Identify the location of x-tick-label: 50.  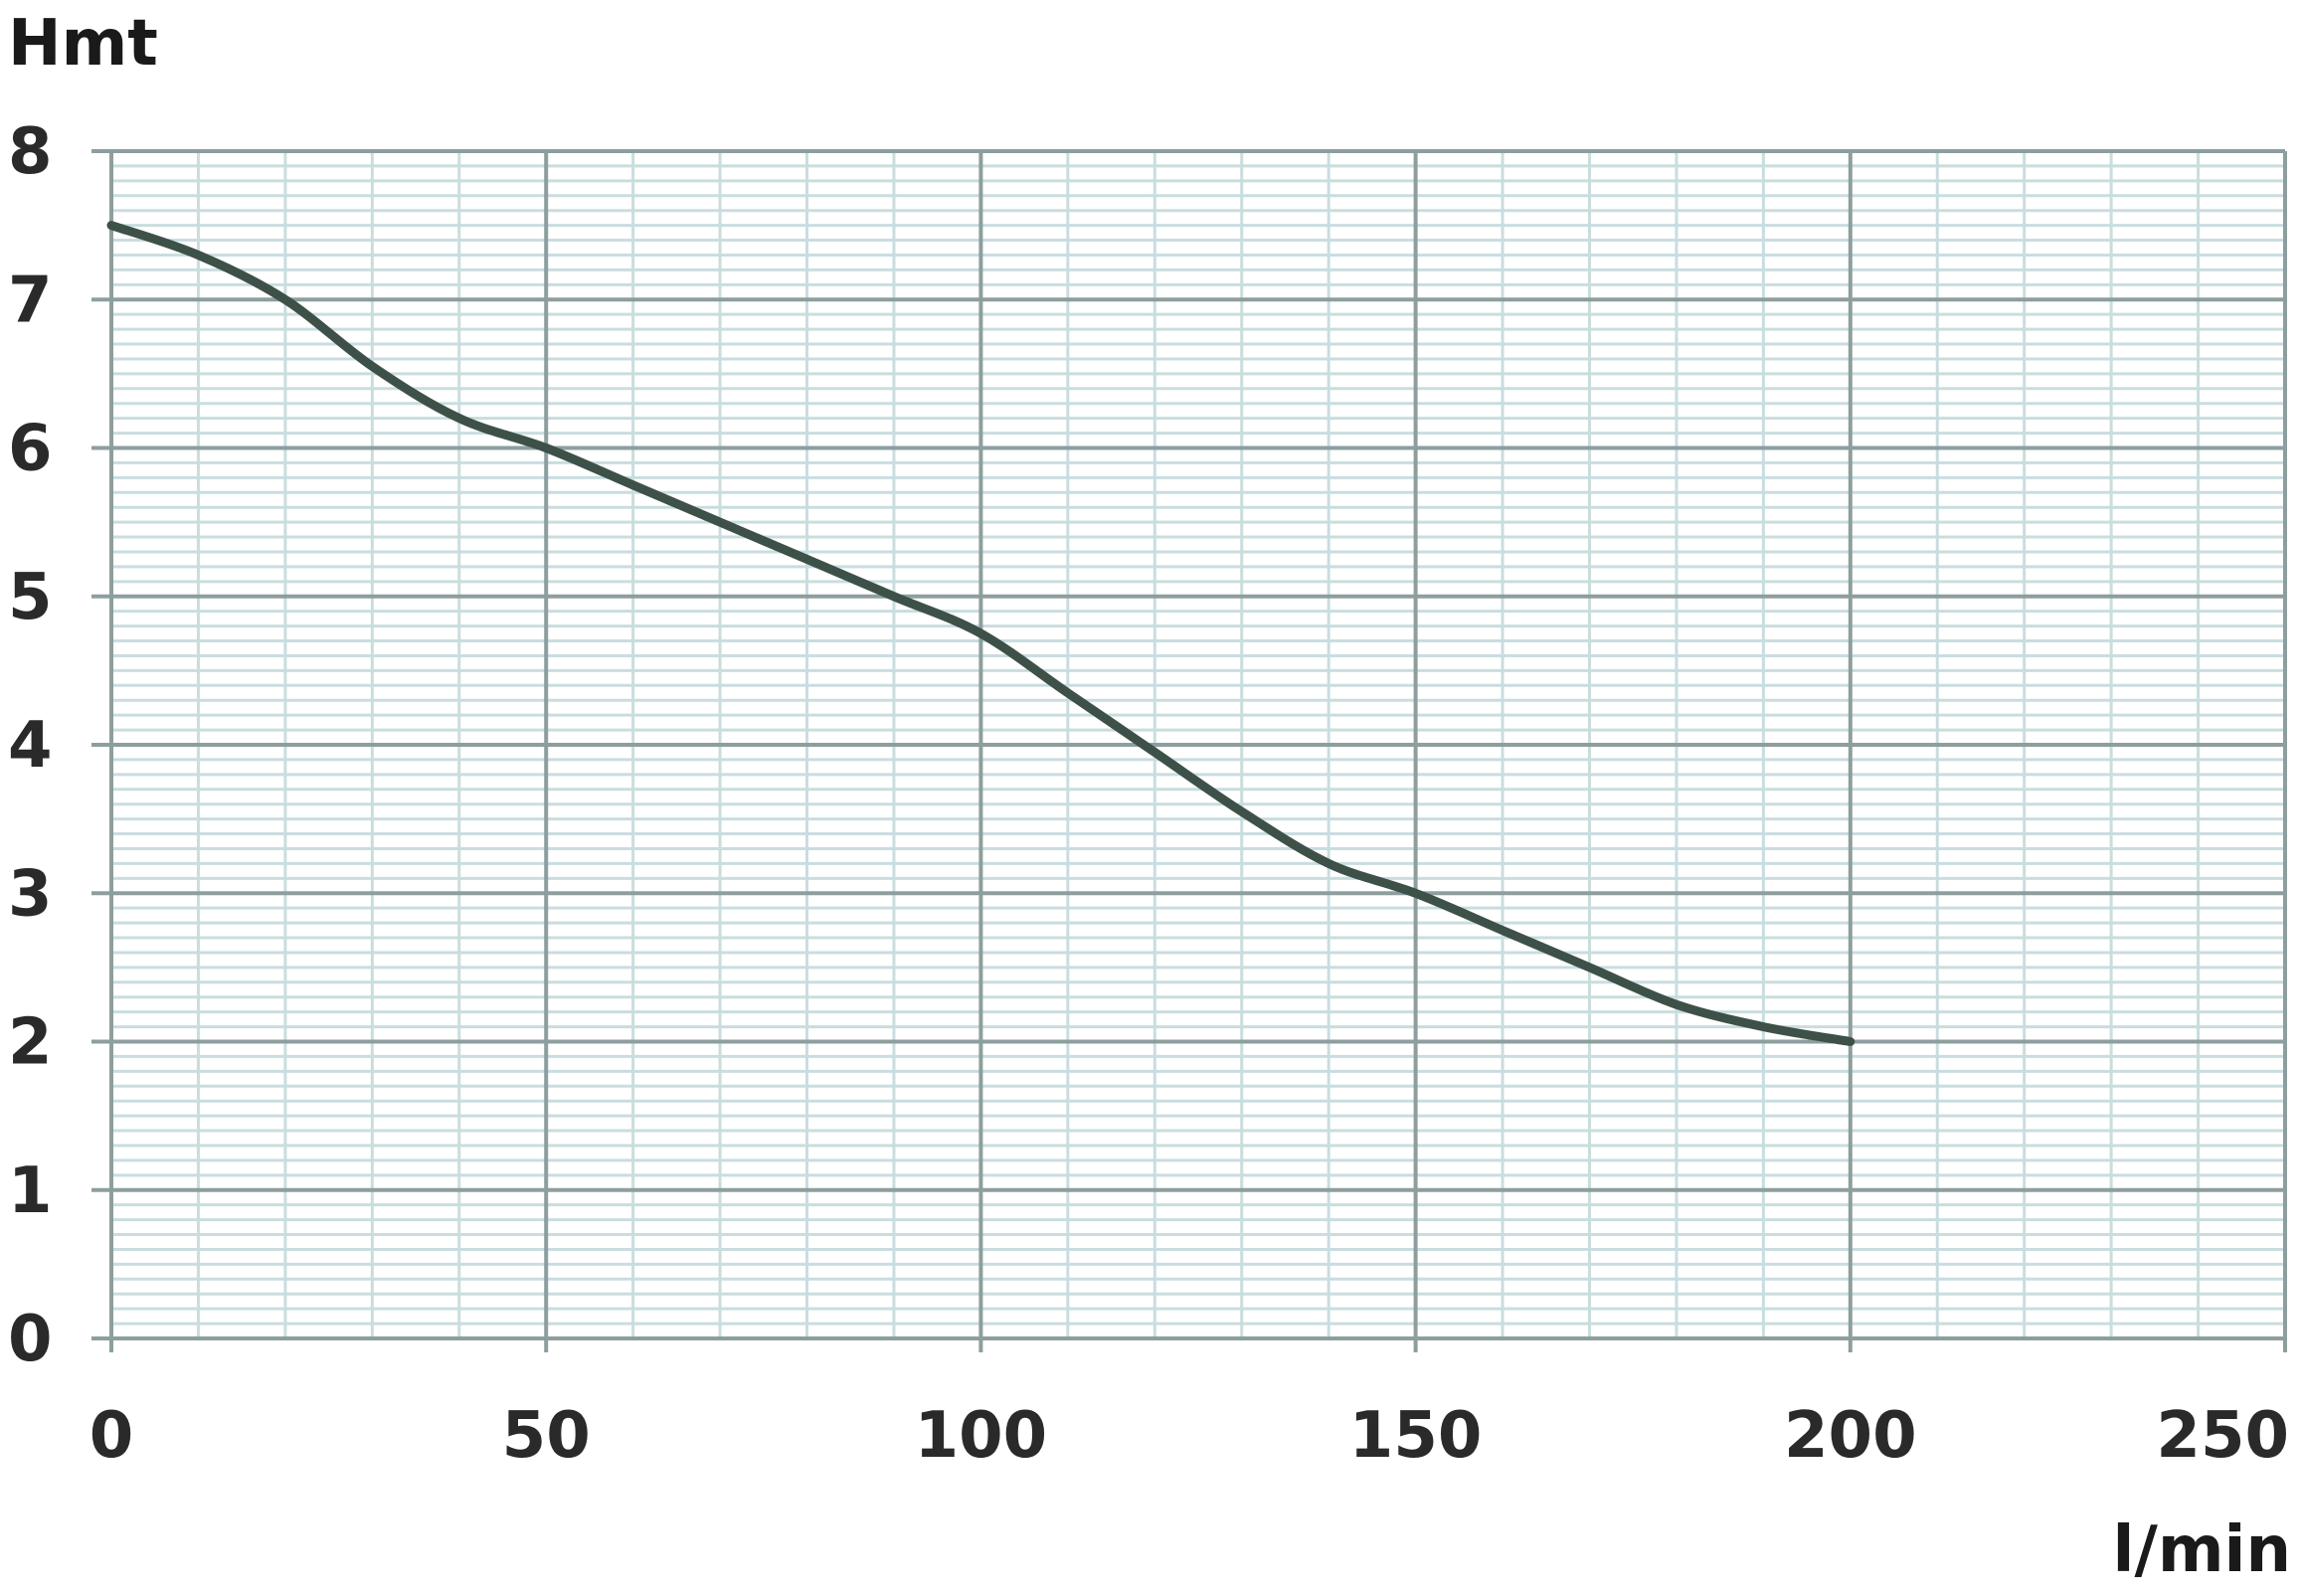
(547, 1436).